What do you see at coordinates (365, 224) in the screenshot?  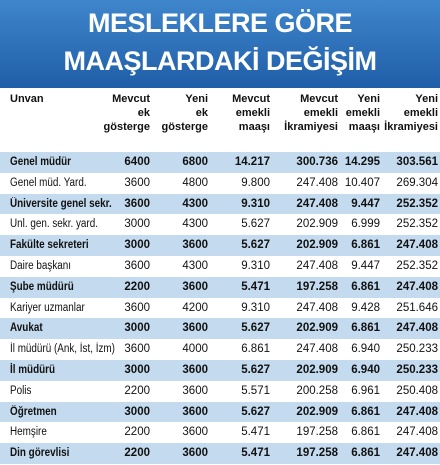 I see `cell-value: 6.999` at bounding box center [365, 224].